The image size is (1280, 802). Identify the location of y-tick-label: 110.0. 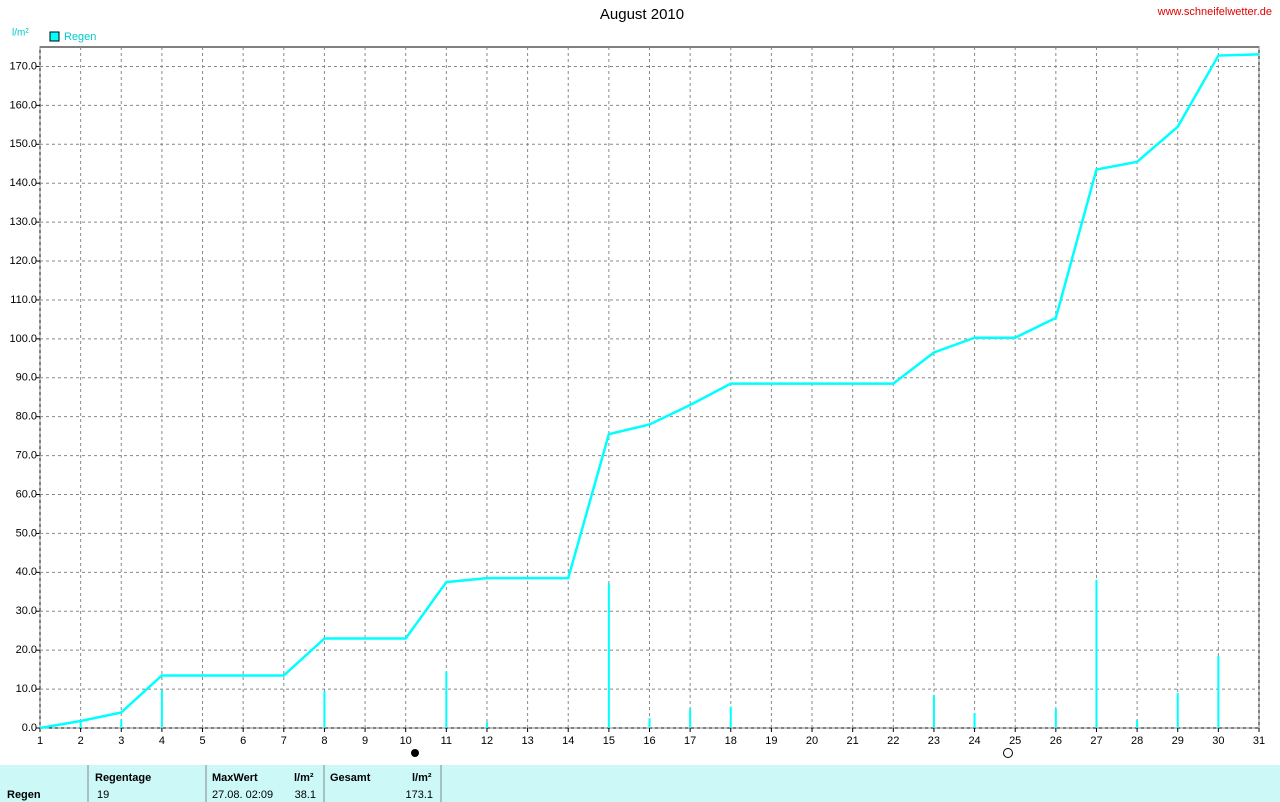
(23, 300).